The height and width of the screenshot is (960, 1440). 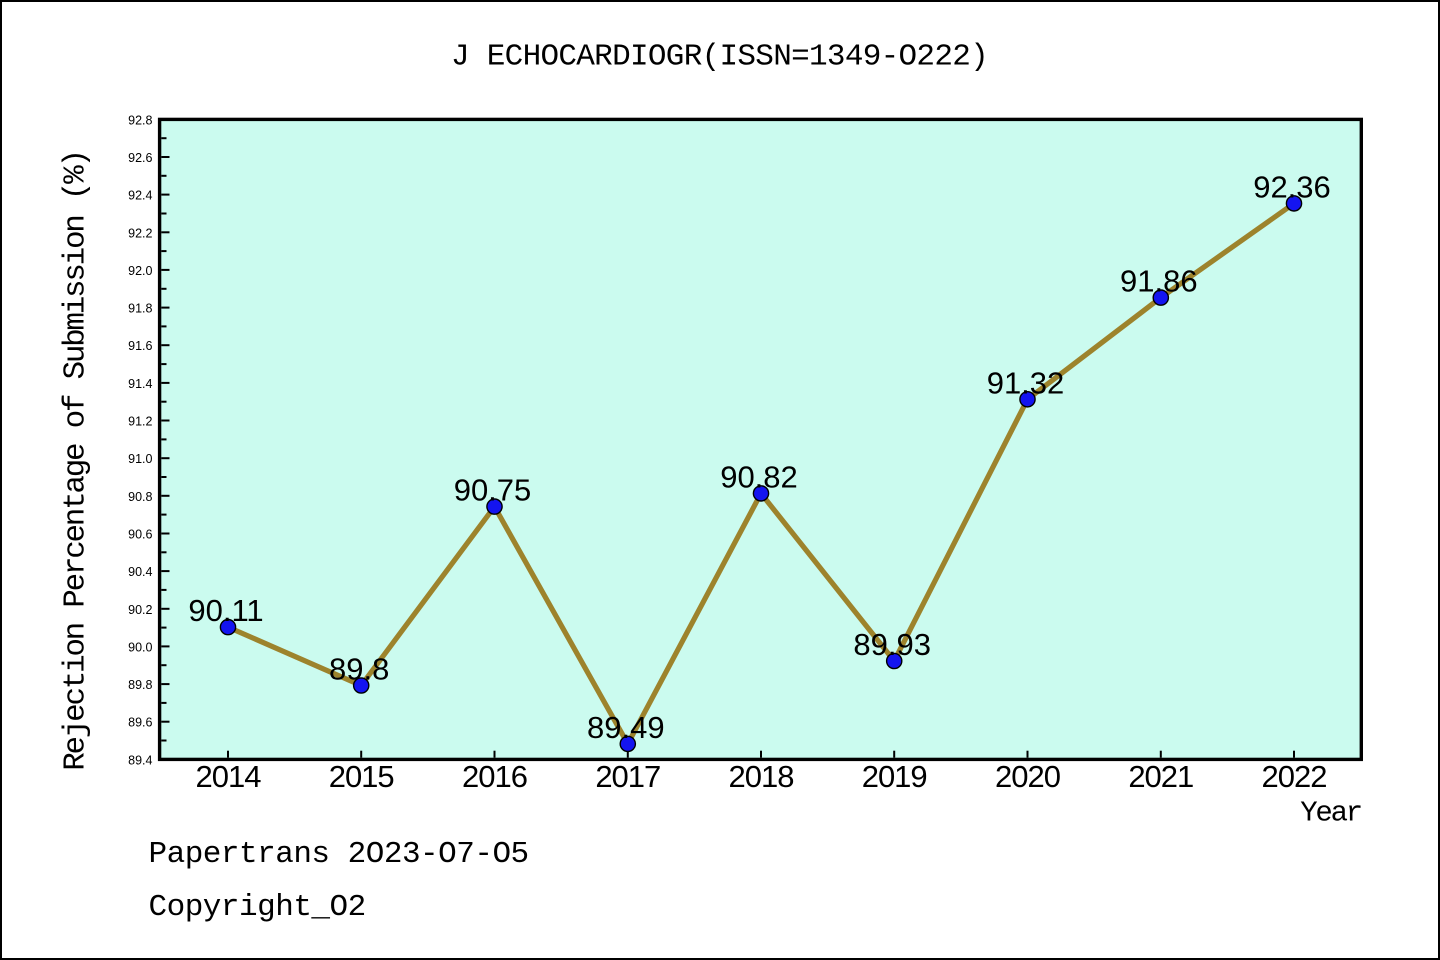 I want to click on svg-text: 2022, so click(x=1294, y=776).